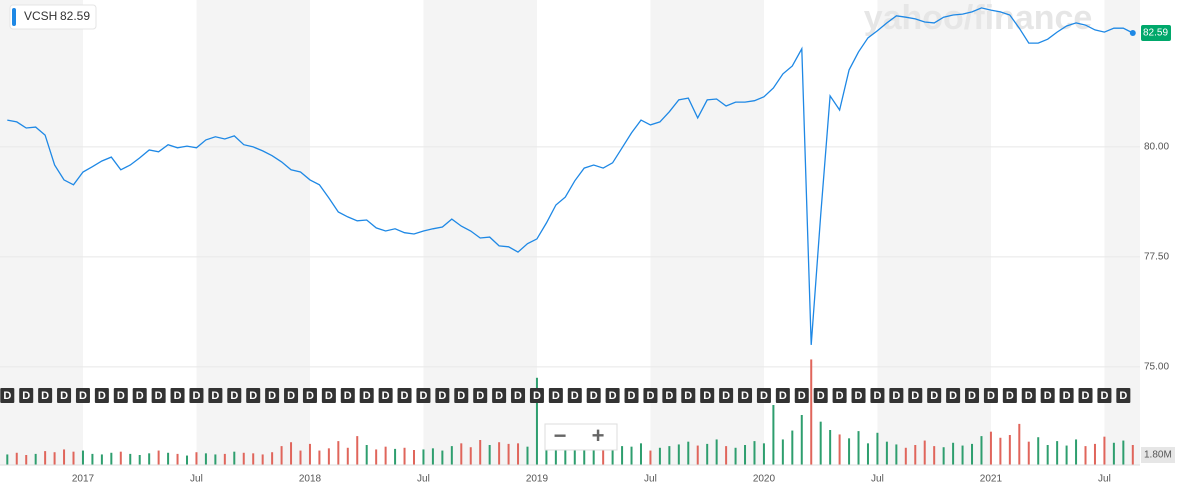 The height and width of the screenshot is (495, 1180). What do you see at coordinates (1156, 367) in the screenshot?
I see `y-tick-label: 75.00` at bounding box center [1156, 367].